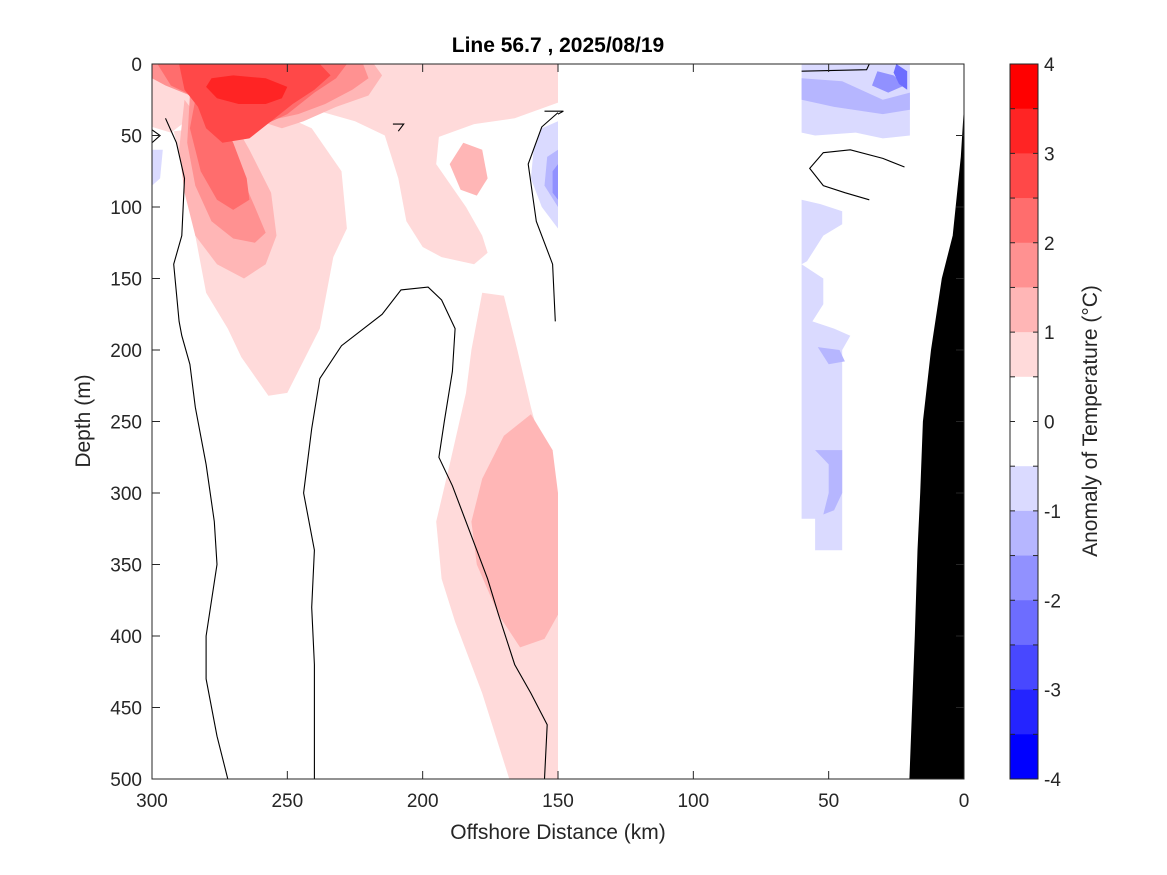 The width and height of the screenshot is (1167, 875). What do you see at coordinates (126, 780) in the screenshot?
I see `y-tick-label: 500` at bounding box center [126, 780].